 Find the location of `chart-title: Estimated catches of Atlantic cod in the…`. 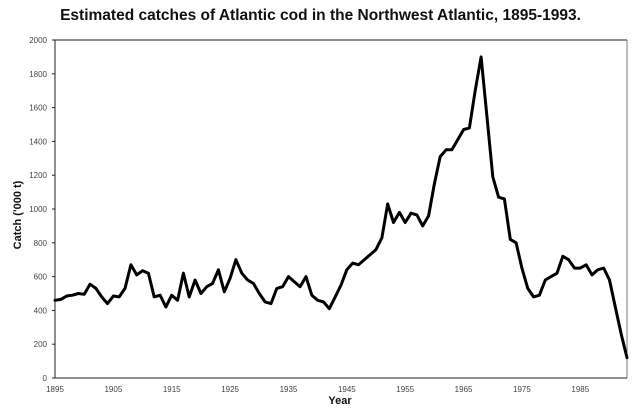

chart-title: Estimated catches of Atlantic cod in the… is located at coordinates (320, 15).